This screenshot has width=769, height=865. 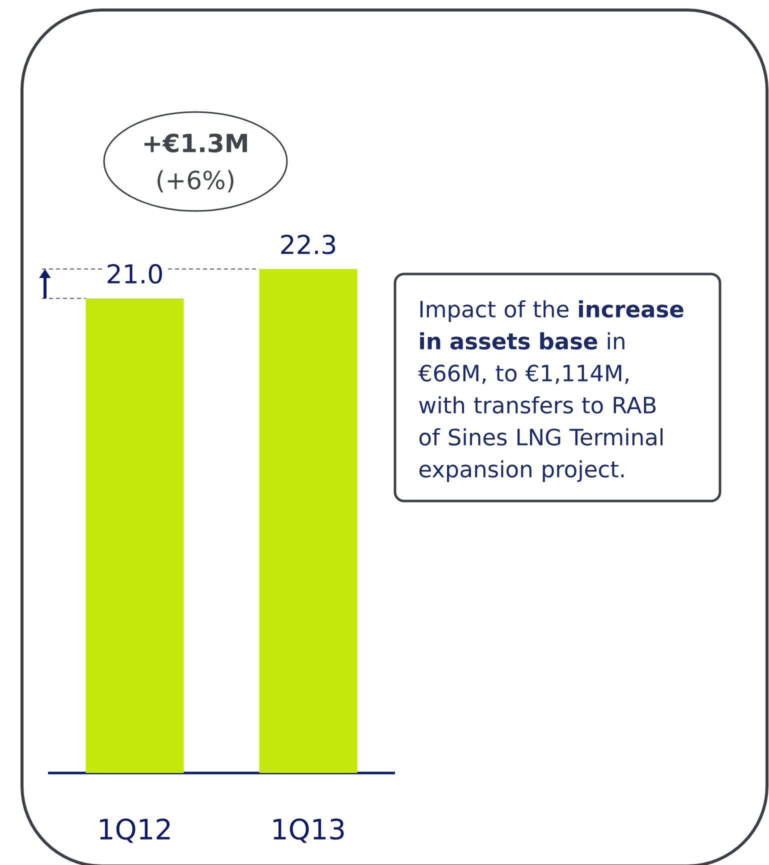 What do you see at coordinates (135, 274) in the screenshot?
I see `data-label: 21.0` at bounding box center [135, 274].